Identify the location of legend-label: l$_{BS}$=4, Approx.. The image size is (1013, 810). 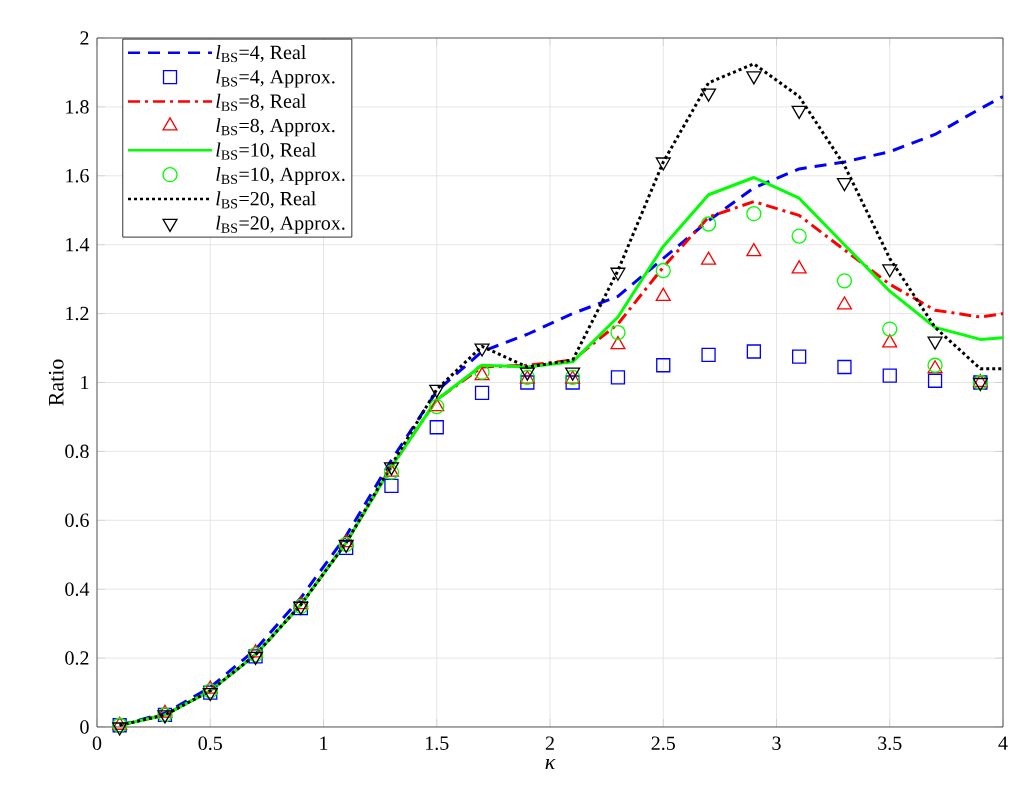
(275, 78).